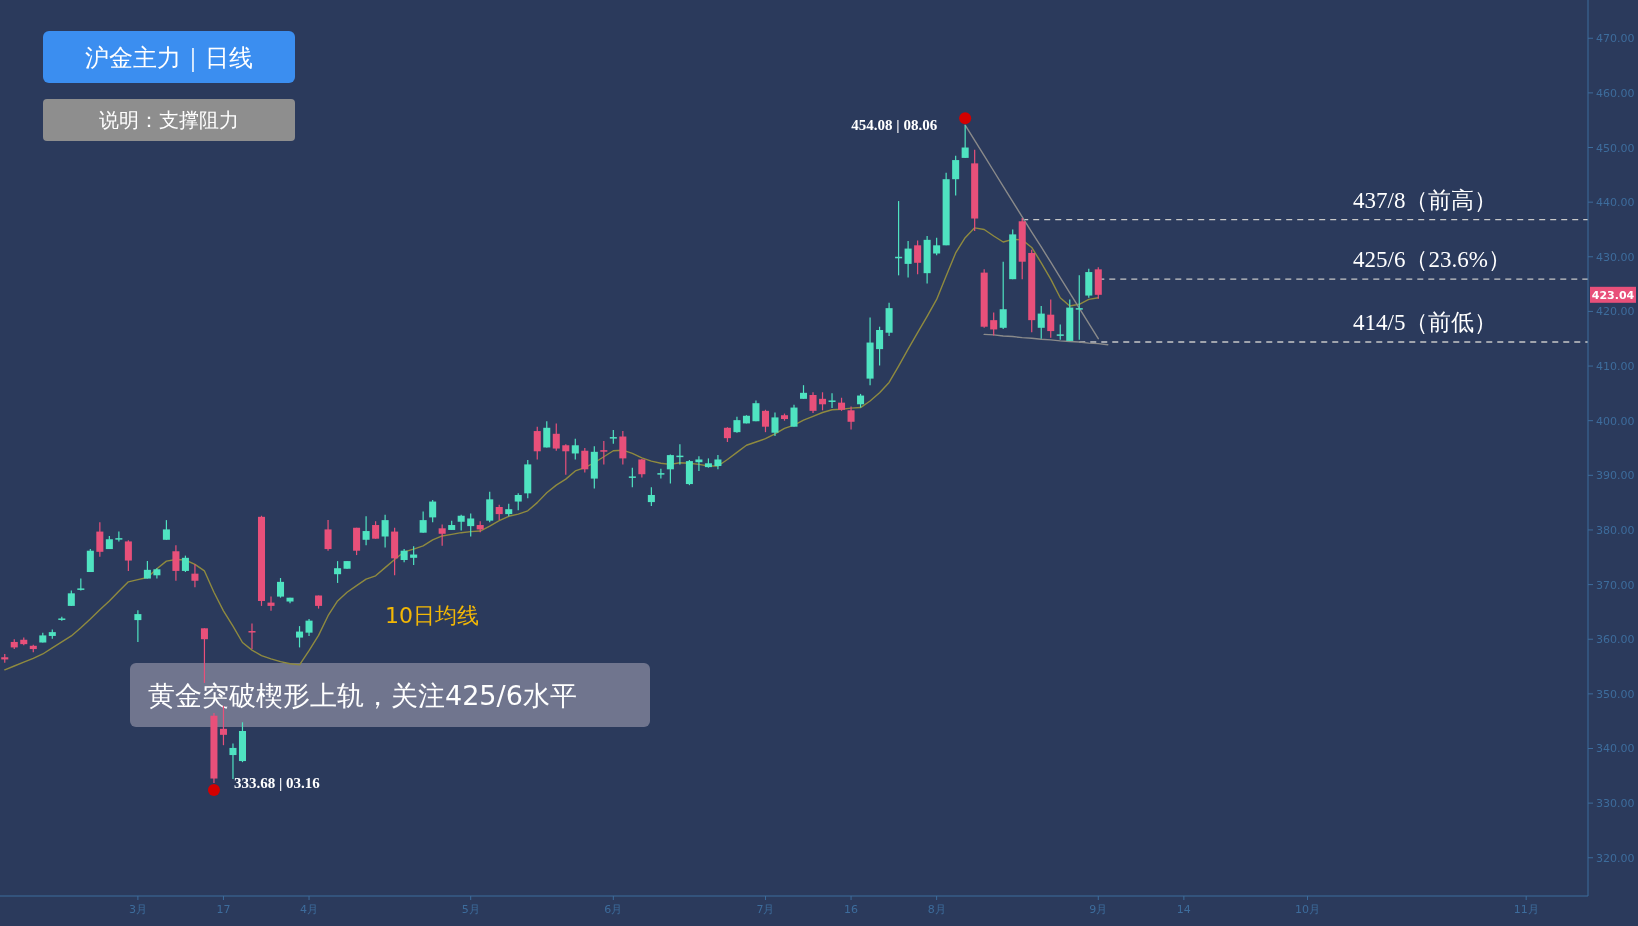  Describe the element at coordinates (1615, 694) in the screenshot. I see `y-tick-label: 350.00` at that location.